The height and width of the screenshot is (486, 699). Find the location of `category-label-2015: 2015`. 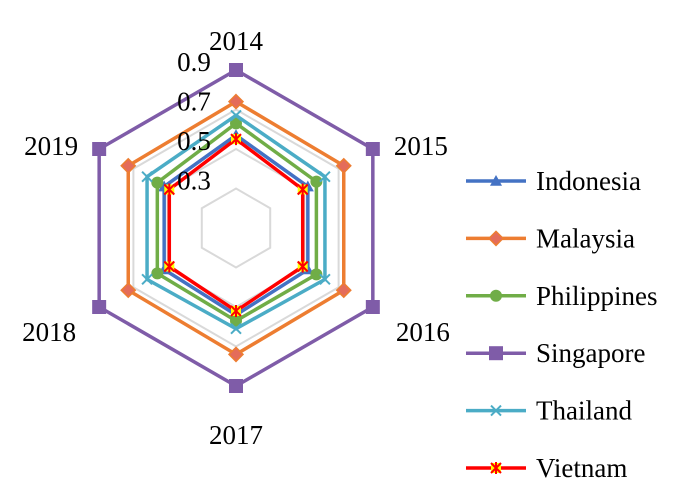

category-label-2015: 2015 is located at coordinates (421, 146).